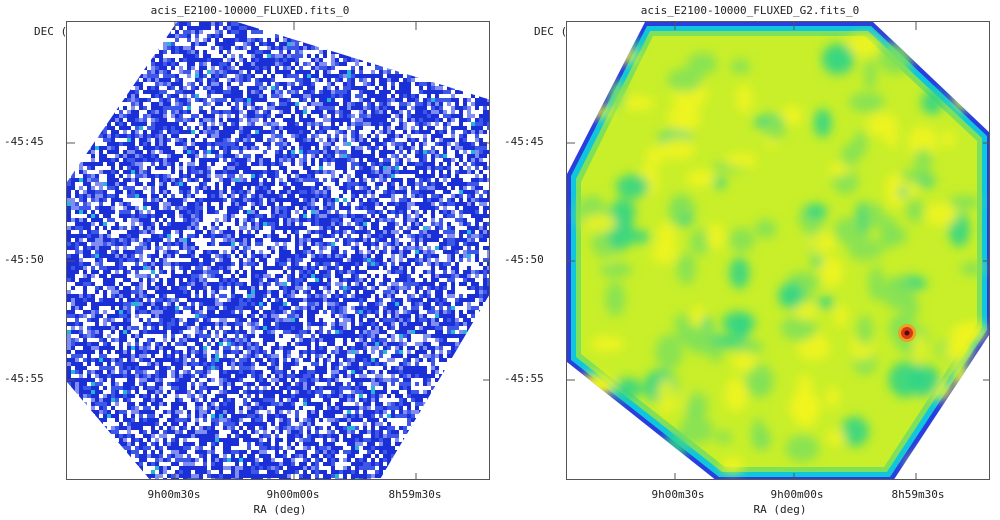  I want to click on bright-source-core, so click(907, 333).